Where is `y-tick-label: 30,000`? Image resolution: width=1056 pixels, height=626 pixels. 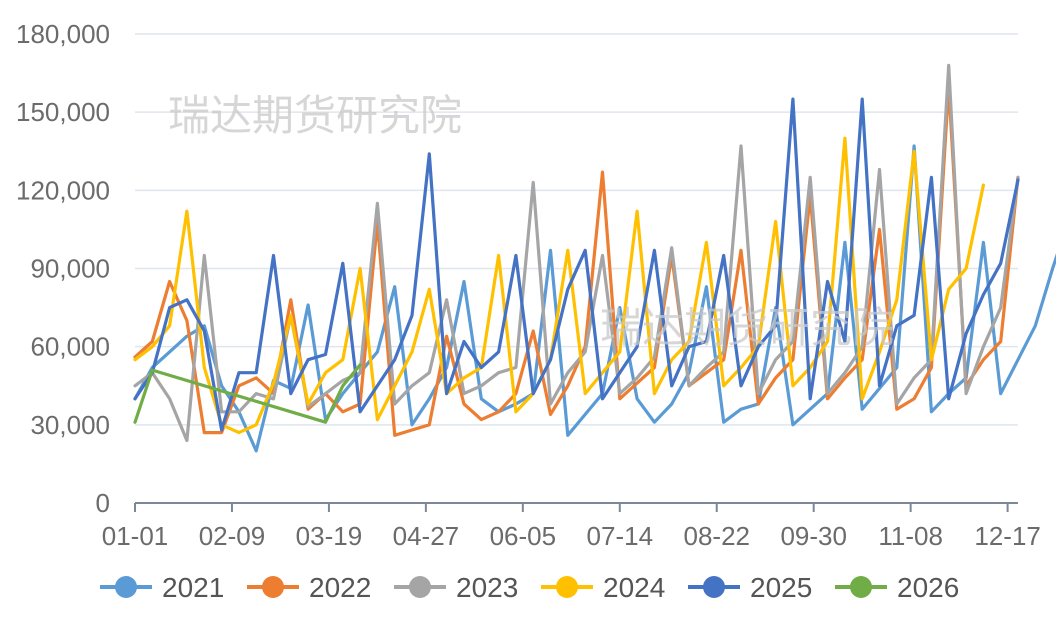
y-tick-label: 30,000 is located at coordinates (70, 425).